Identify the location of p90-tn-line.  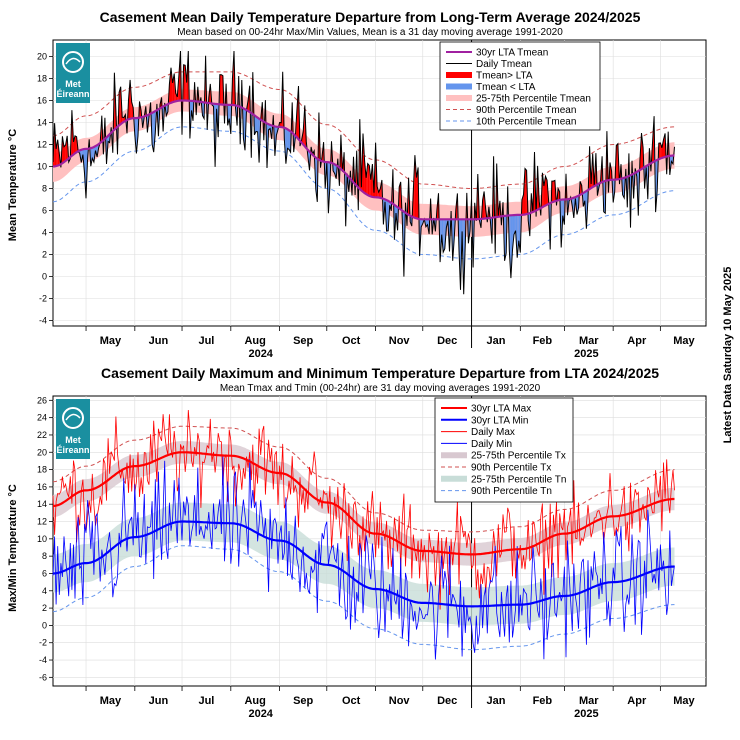
(363, 598).